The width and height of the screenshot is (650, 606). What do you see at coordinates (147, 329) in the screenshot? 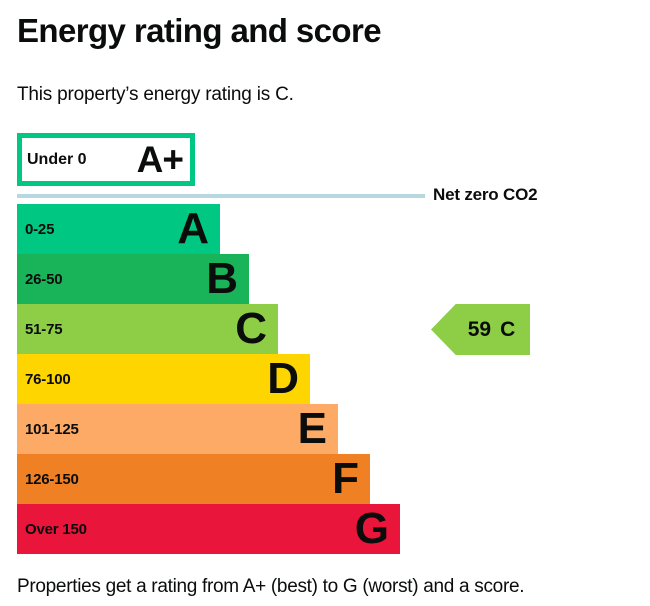
I see `band-c: 51-75 C` at bounding box center [147, 329].